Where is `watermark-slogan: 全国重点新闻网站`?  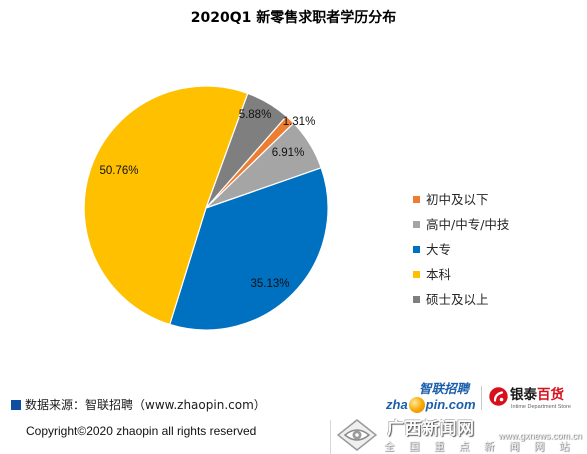 watermark-slogan: 全国重点新闻网站 is located at coordinates (484, 447).